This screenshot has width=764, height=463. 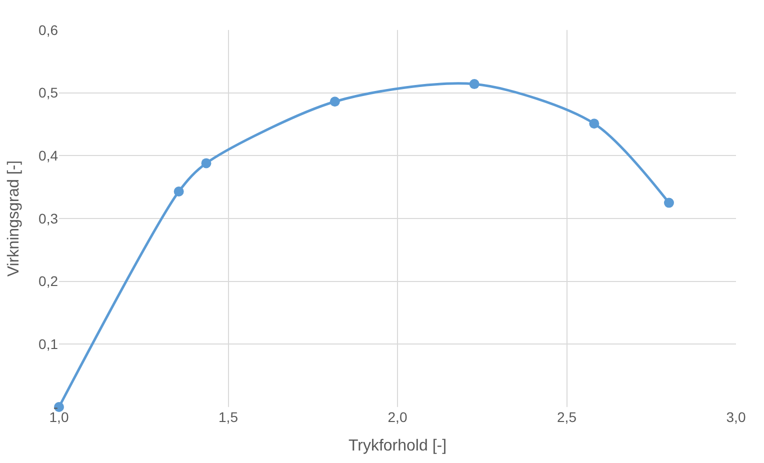 I want to click on x-axis-title: Trykforhold [-], so click(x=397, y=446).